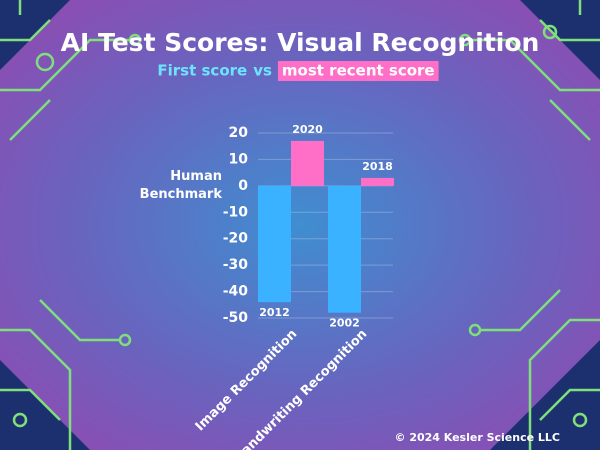 This screenshot has width=600, height=450. I want to click on y-tick-label: 0, so click(243, 186).